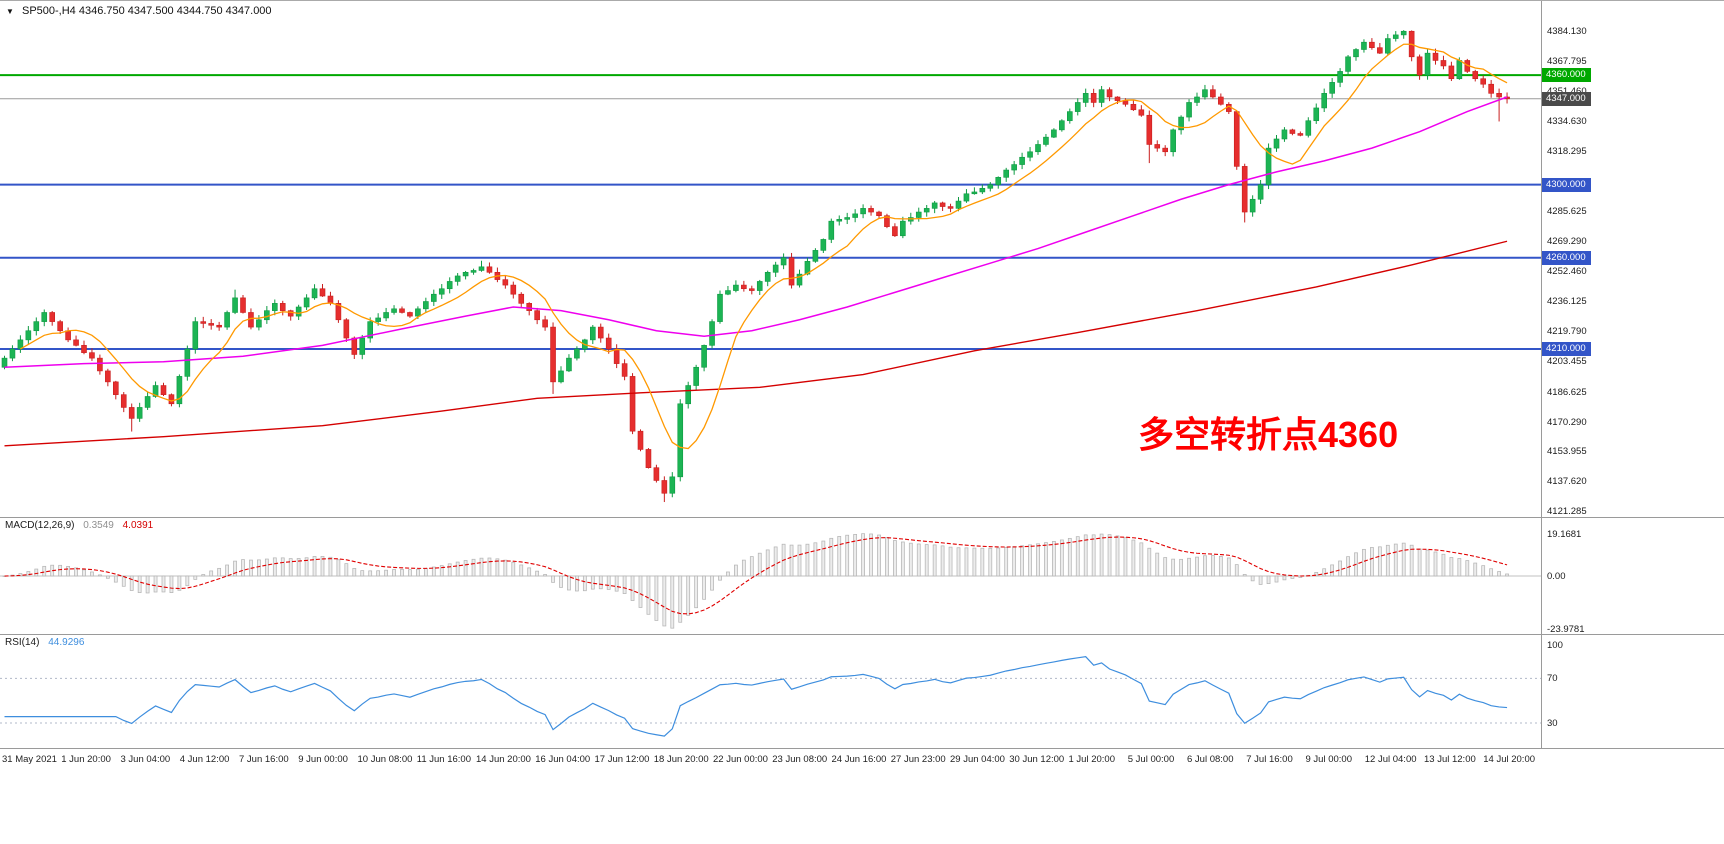 Image resolution: width=1724 pixels, height=844 pixels. Describe the element at coordinates (1567, 272) in the screenshot. I see `price-axis-label: 4252.460` at that location.